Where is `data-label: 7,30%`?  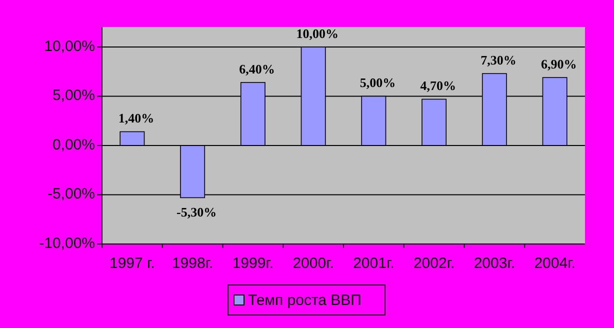
data-label: 7,30% is located at coordinates (498, 60).